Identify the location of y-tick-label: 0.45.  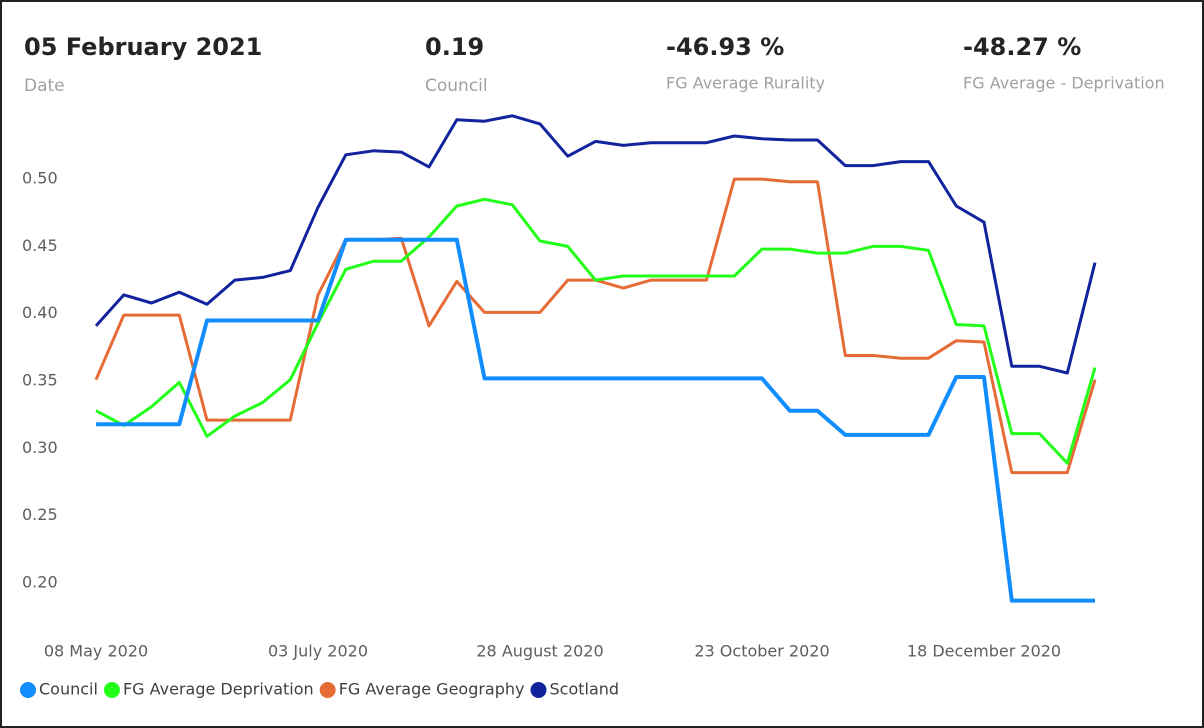
(40, 245).